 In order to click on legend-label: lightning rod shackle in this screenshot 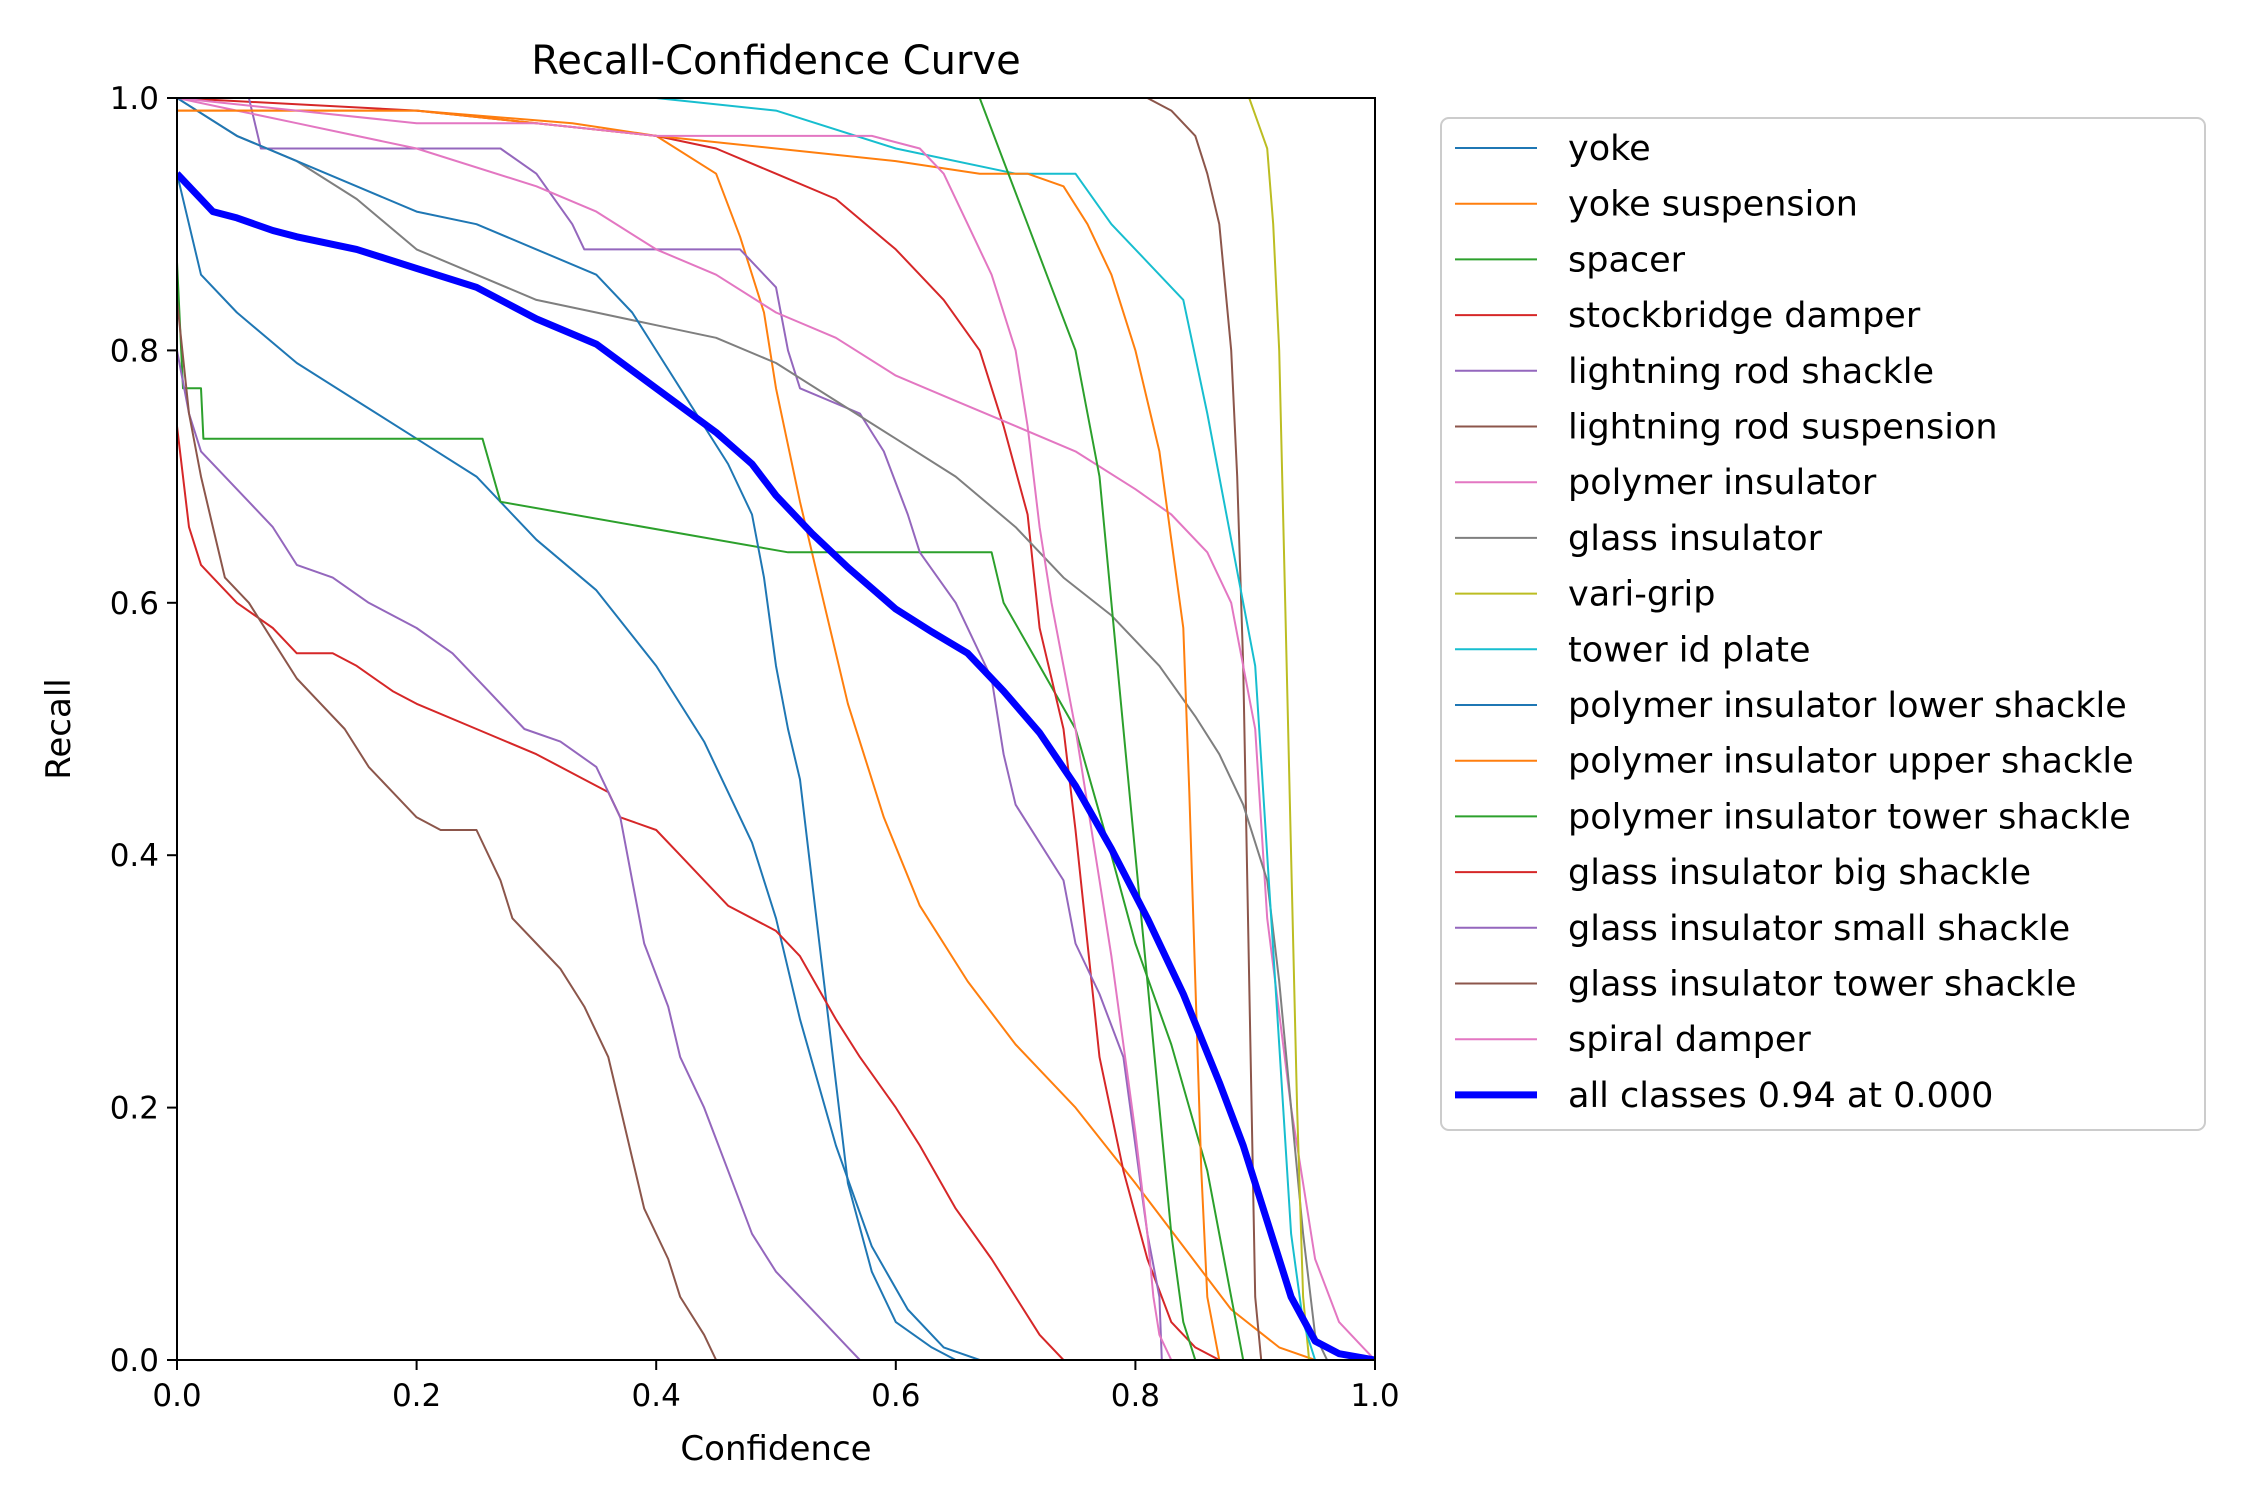, I will do `click(1751, 372)`.